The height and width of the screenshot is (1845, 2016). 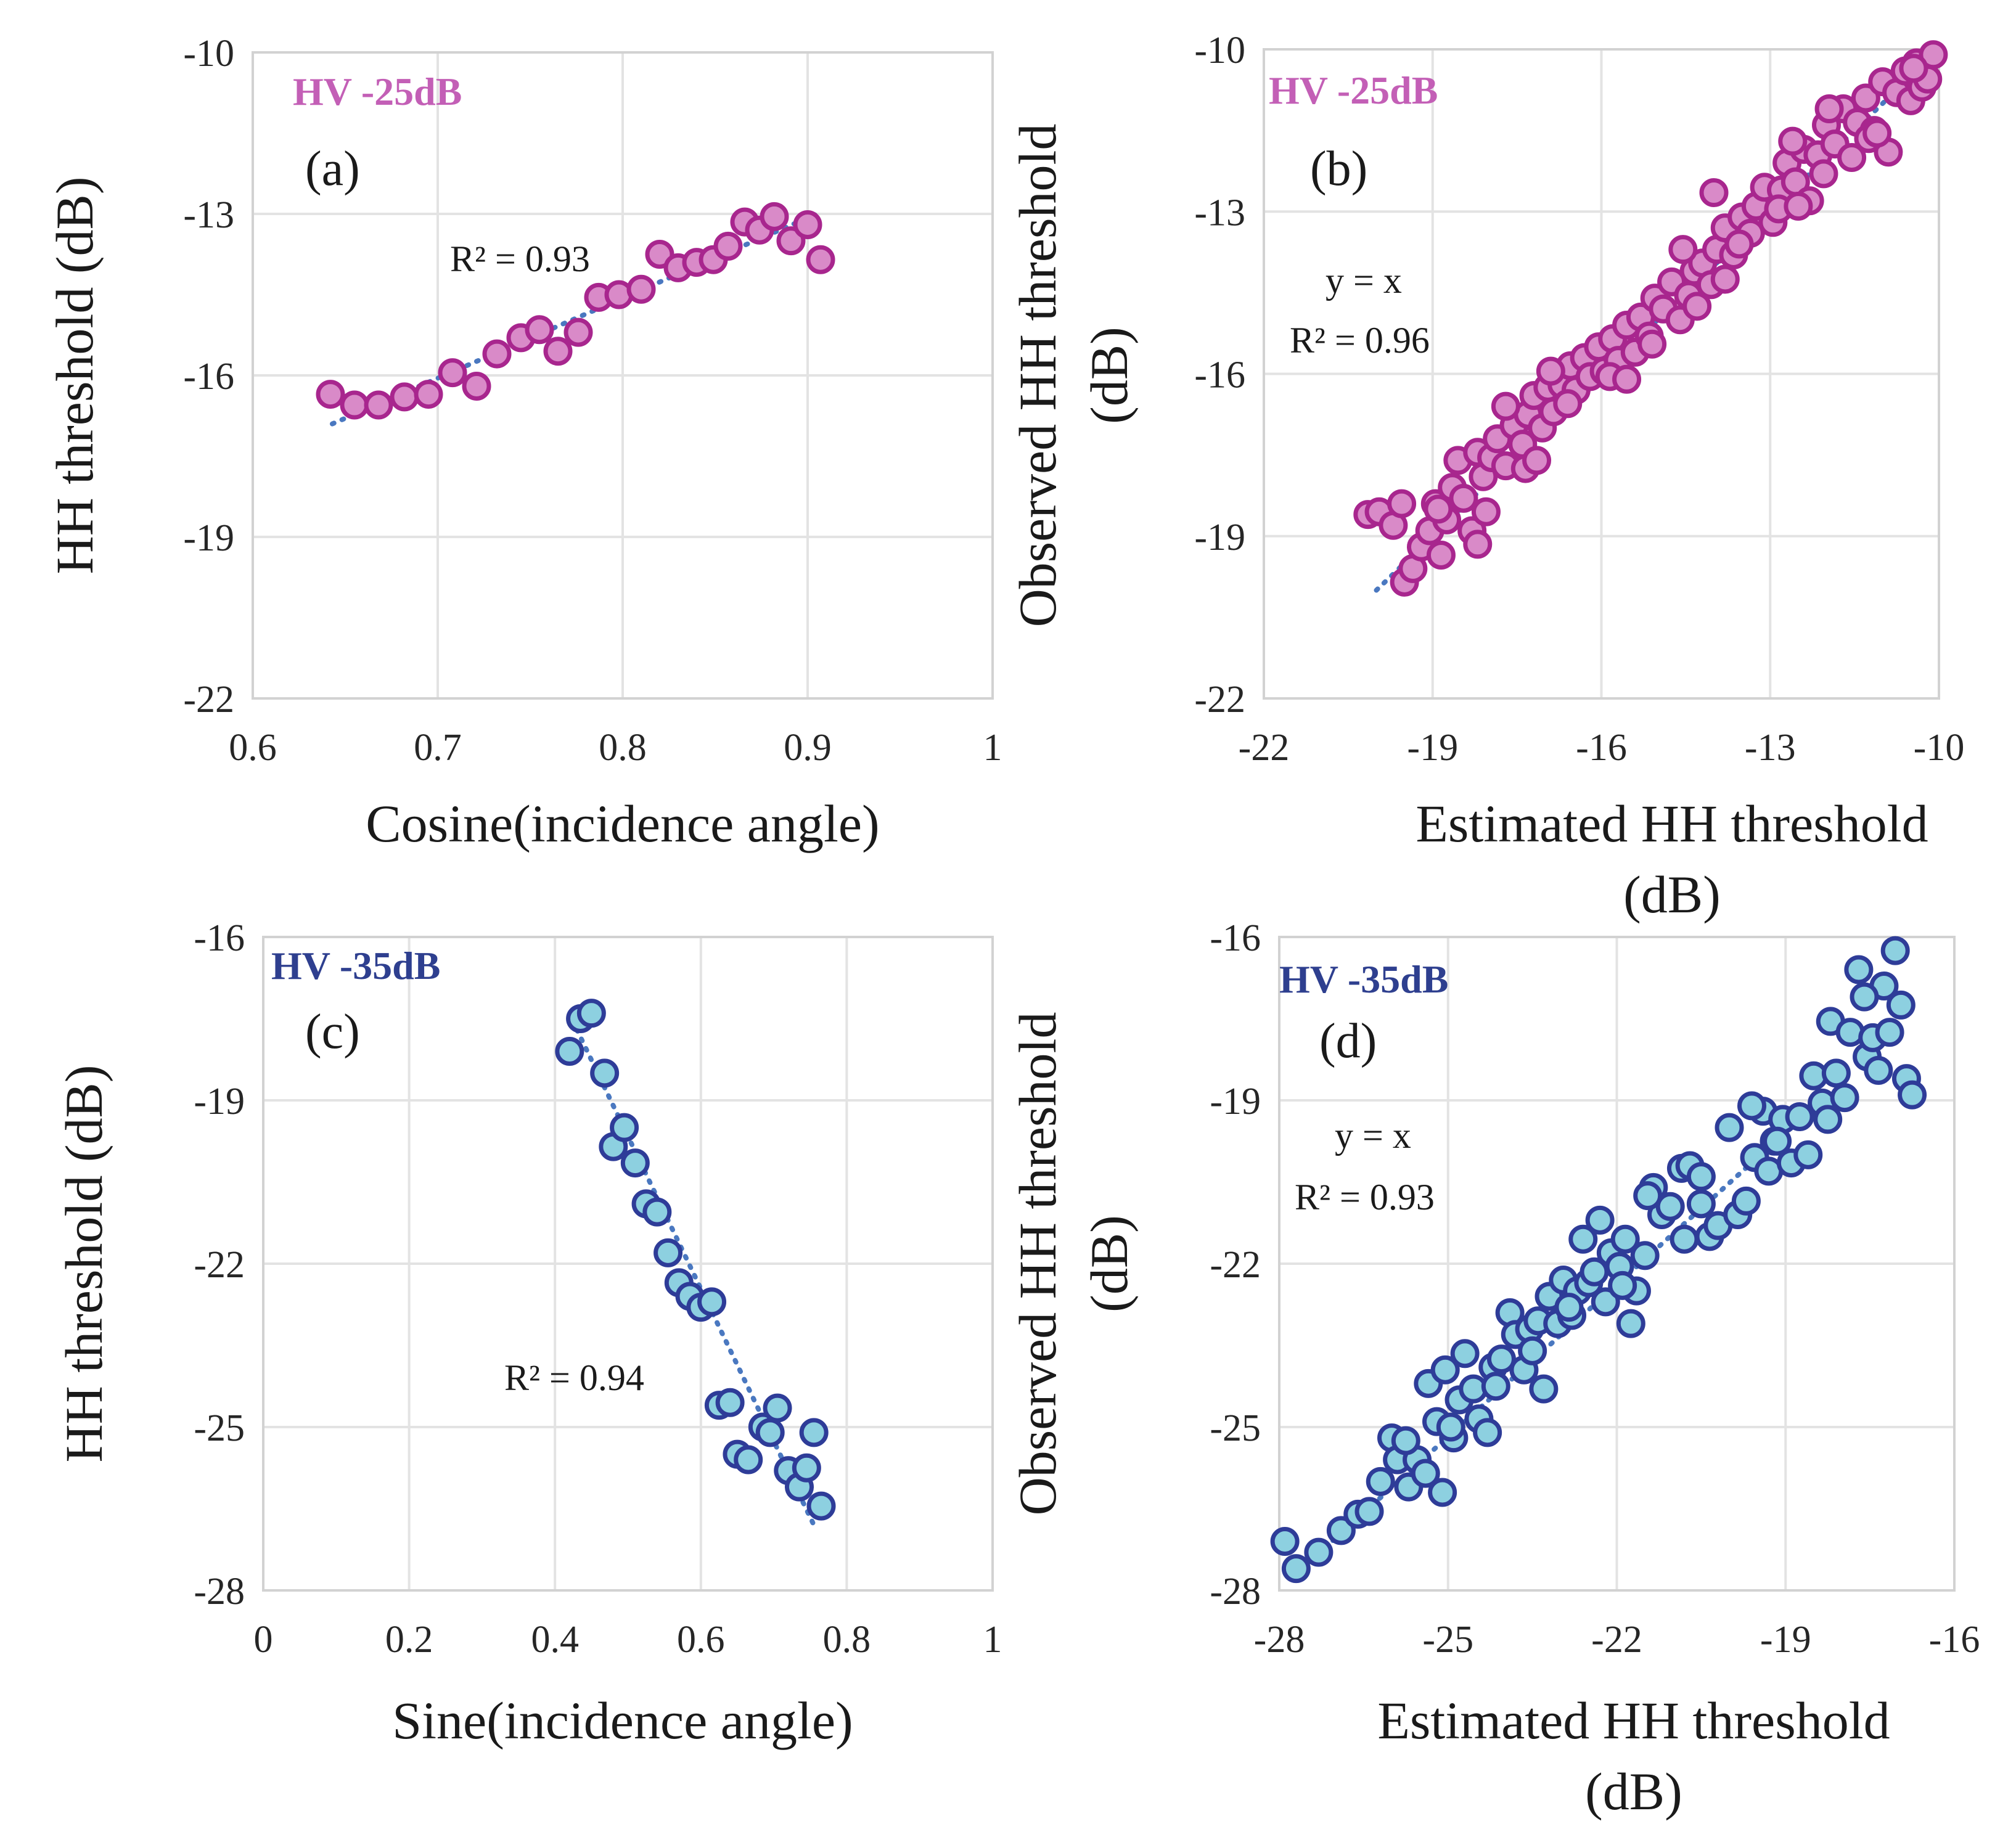 What do you see at coordinates (1672, 824) in the screenshot?
I see `panel-b-x-axis-title: Estimated HH threshold` at bounding box center [1672, 824].